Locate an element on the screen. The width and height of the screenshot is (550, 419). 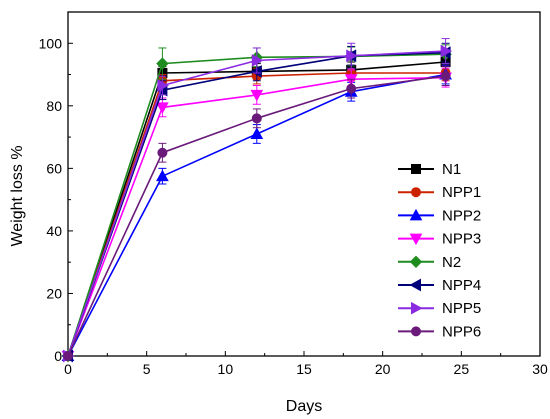
y-tick-label: 0 is located at coordinates (58, 356).